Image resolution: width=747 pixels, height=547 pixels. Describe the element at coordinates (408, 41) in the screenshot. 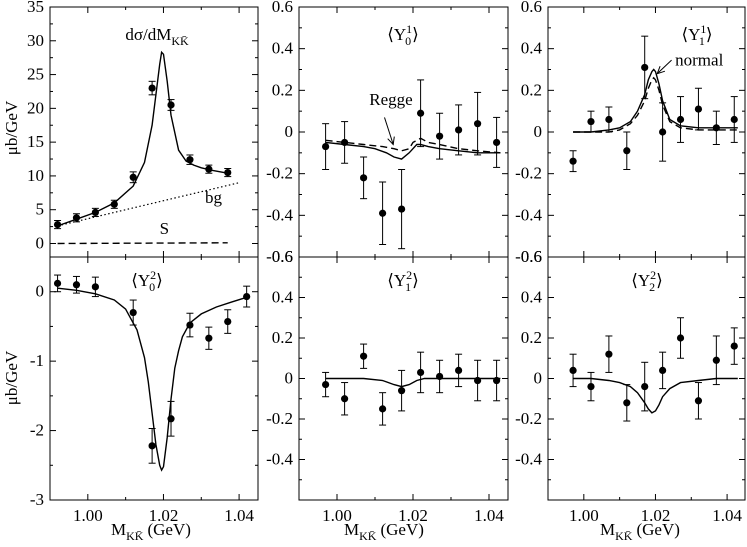

I see `title-sub: 0` at that location.